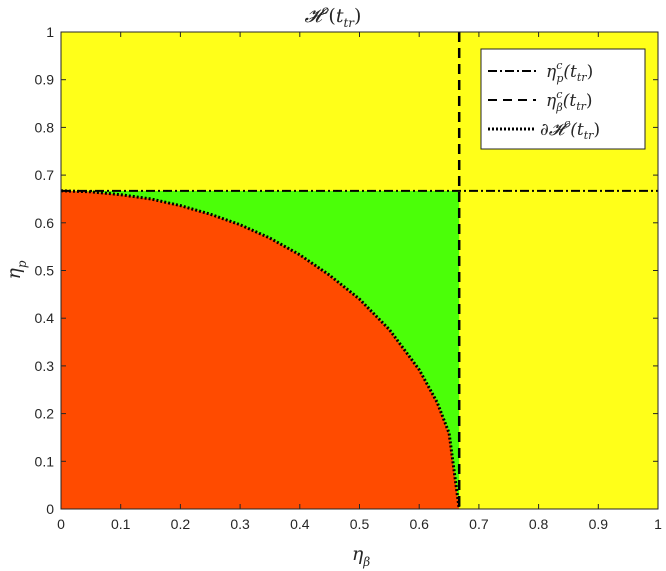 This screenshot has width=666, height=571. I want to click on y-tick-label: 0.8, so click(45, 127).